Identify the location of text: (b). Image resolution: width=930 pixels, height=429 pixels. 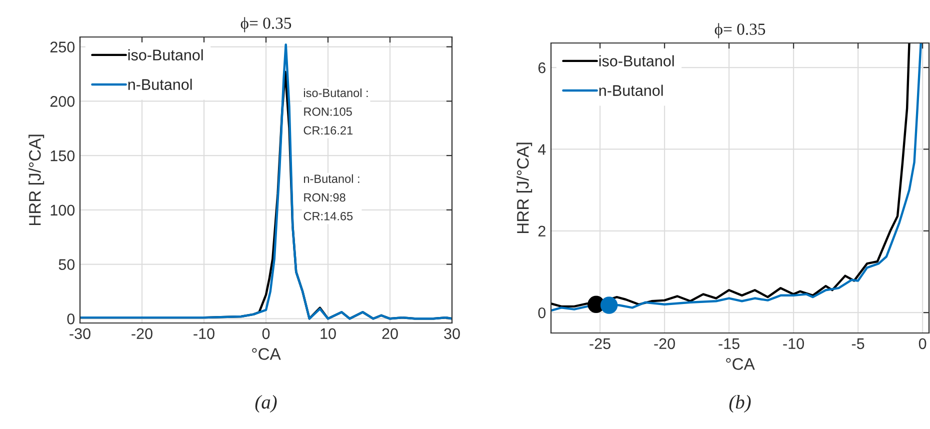
(740, 404).